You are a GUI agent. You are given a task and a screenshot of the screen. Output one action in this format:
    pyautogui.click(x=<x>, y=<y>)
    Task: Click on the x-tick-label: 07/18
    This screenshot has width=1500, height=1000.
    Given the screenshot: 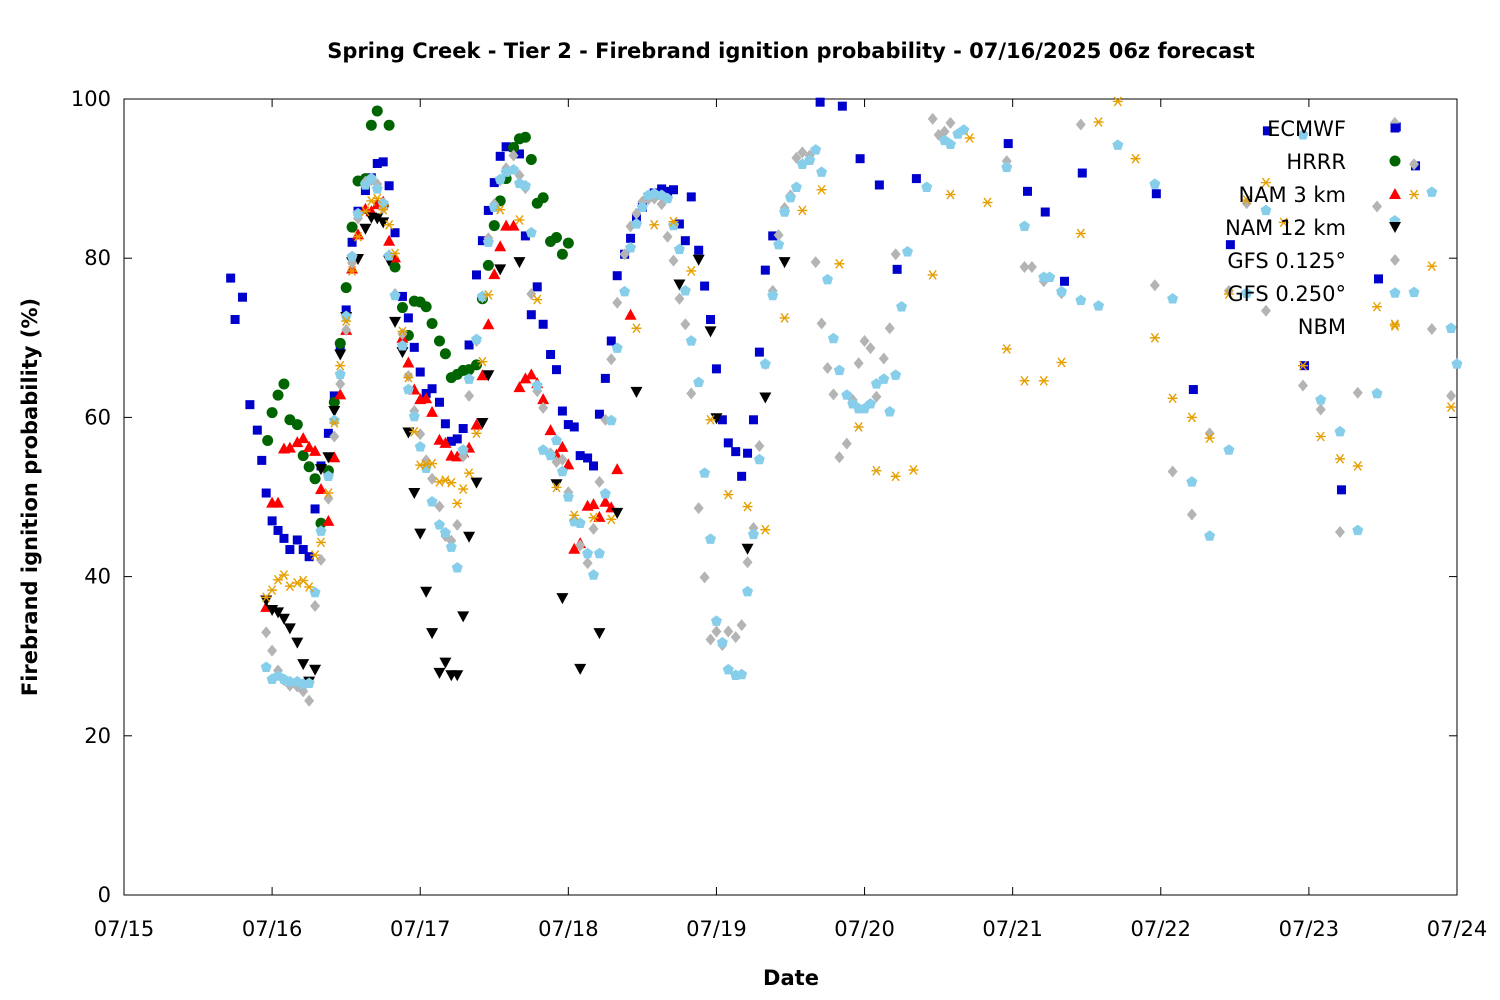 What is the action you would take?
    pyautogui.click(x=568, y=929)
    